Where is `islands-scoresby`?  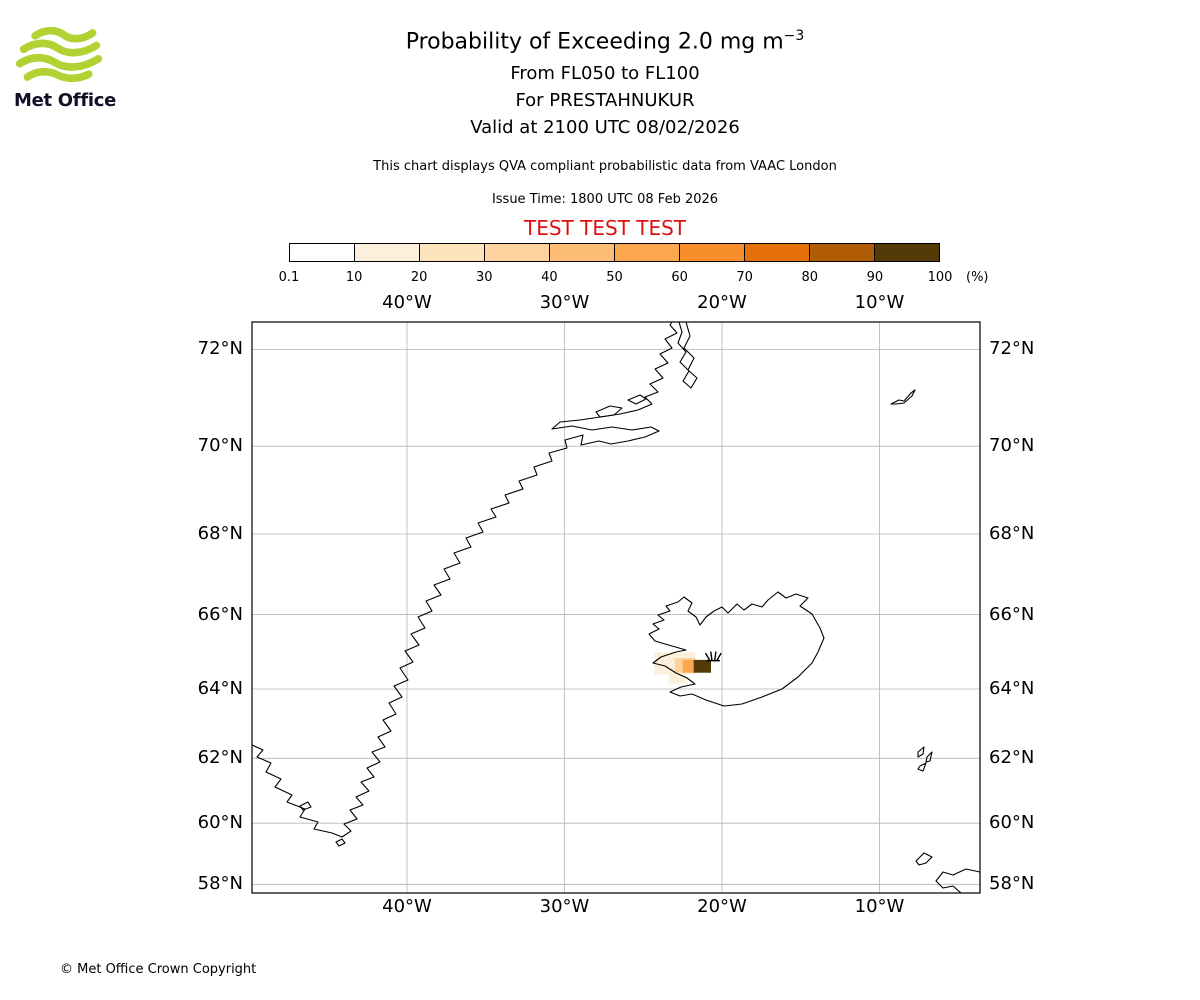 islands-scoresby is located at coordinates (473, 620).